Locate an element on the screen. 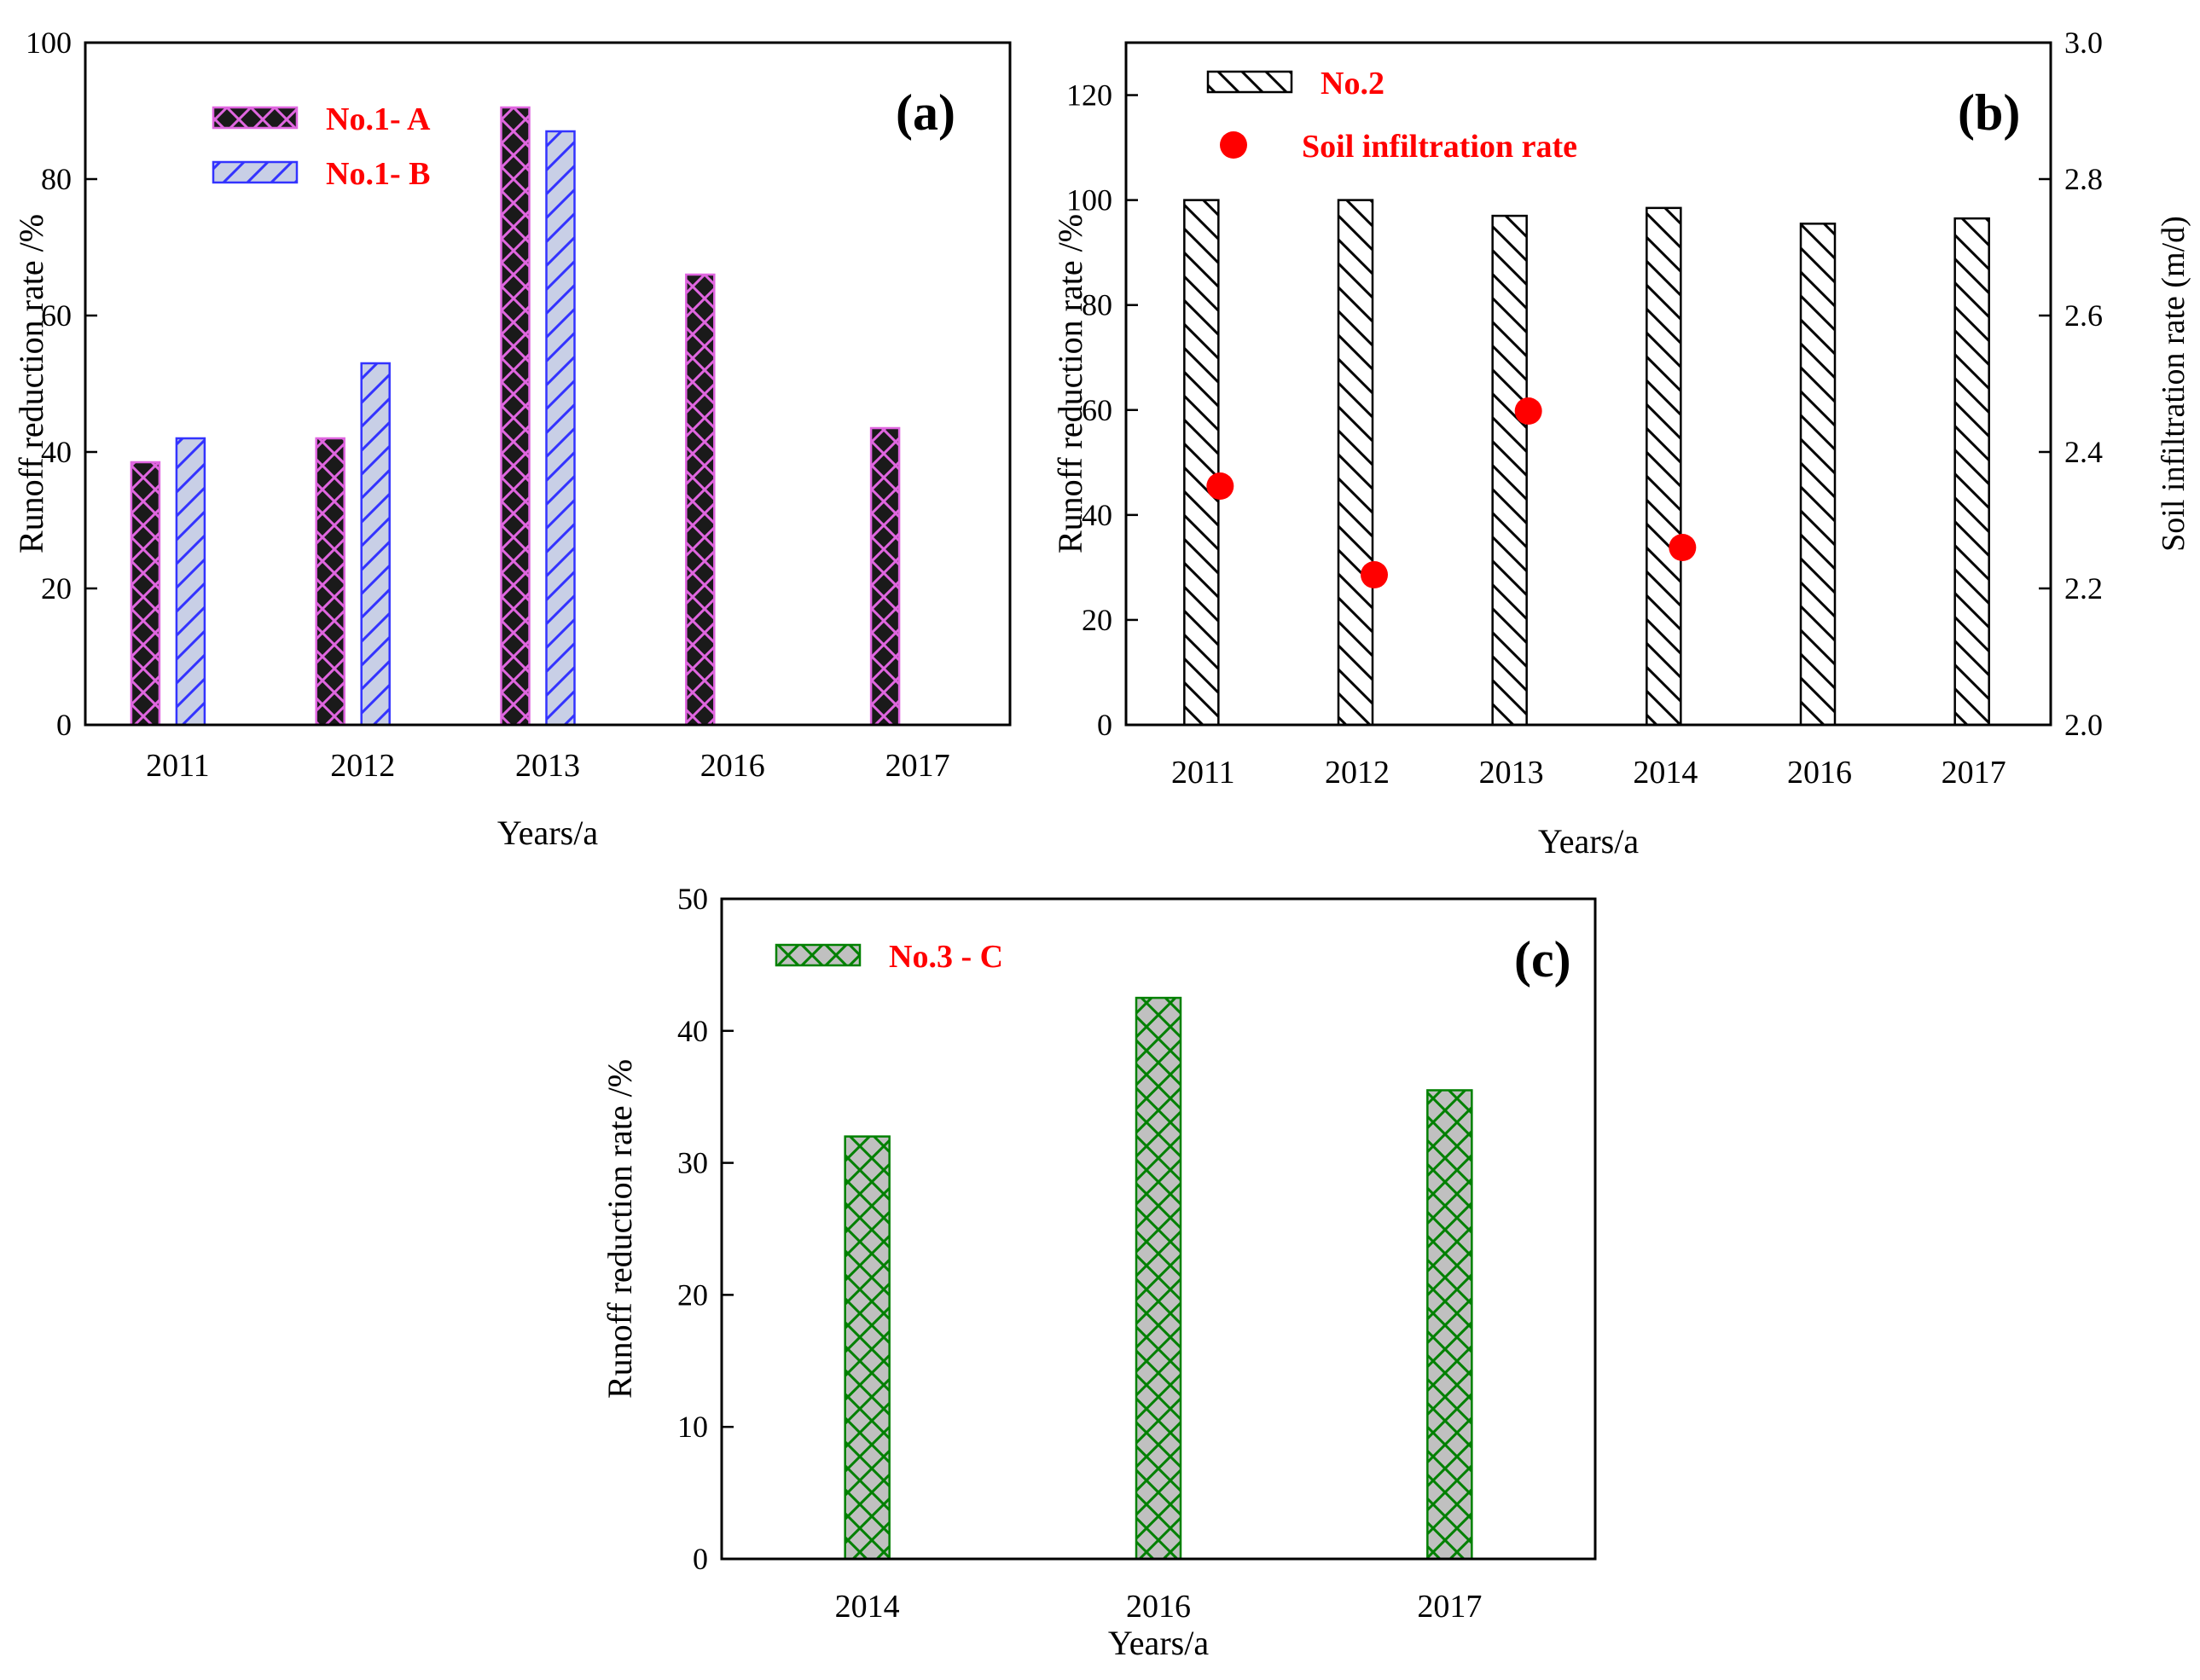 The width and height of the screenshot is (2200, 1680). y-right-tick-label: 2.8 is located at coordinates (2083, 179).